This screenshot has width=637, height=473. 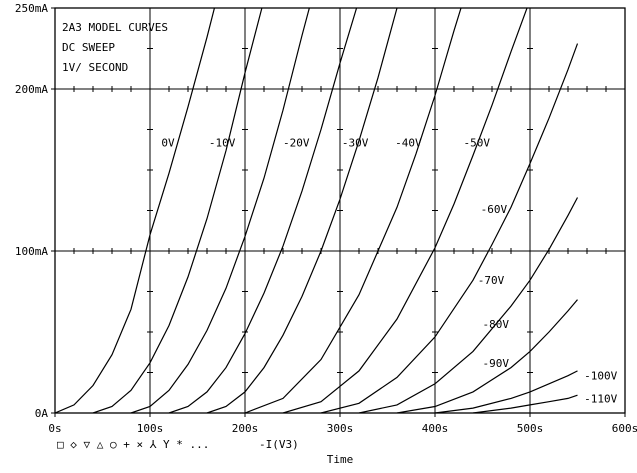 I want to click on annotation-line: 2A3 MODEL CURVES, so click(x=115, y=27).